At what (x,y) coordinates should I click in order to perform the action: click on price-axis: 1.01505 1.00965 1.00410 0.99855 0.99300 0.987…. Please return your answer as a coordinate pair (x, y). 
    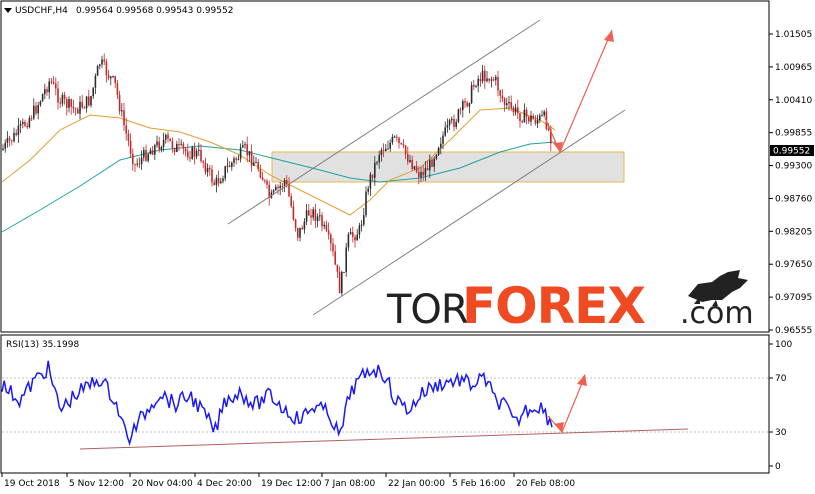
    Looking at the image, I should click on (790, 183).